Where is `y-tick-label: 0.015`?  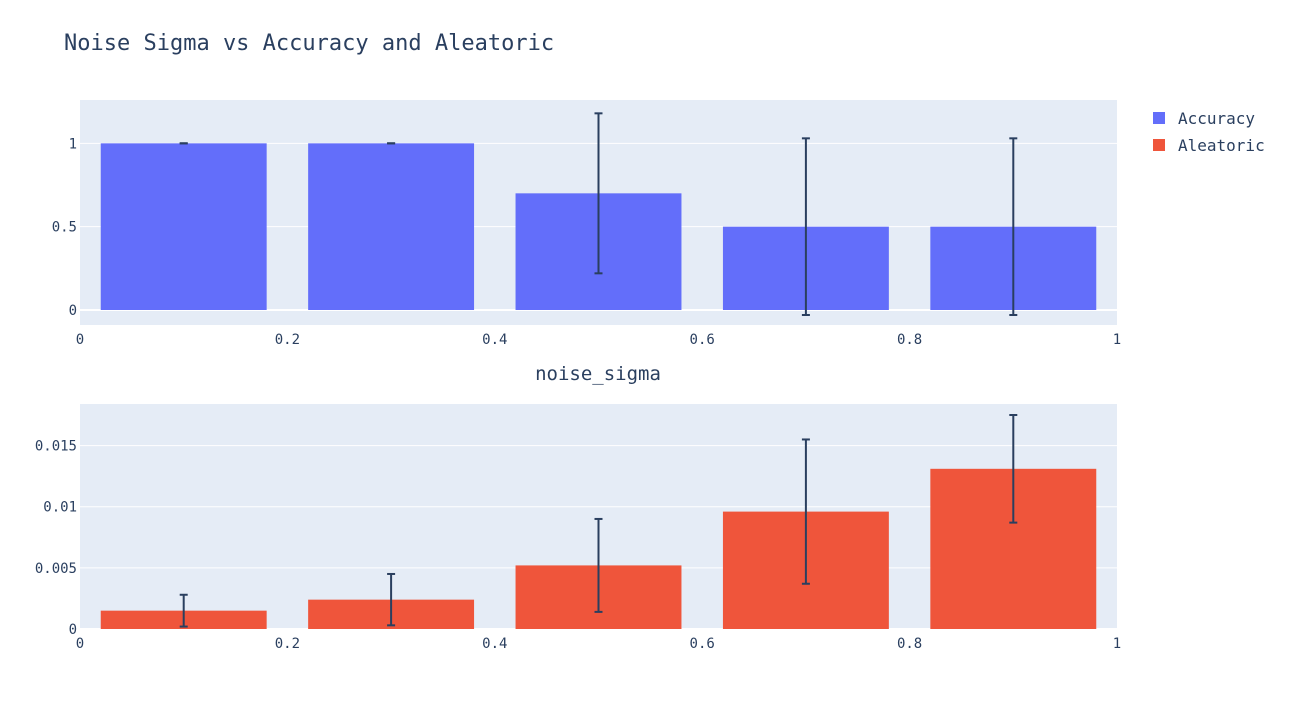
y-tick-label: 0.015 is located at coordinates (56, 447).